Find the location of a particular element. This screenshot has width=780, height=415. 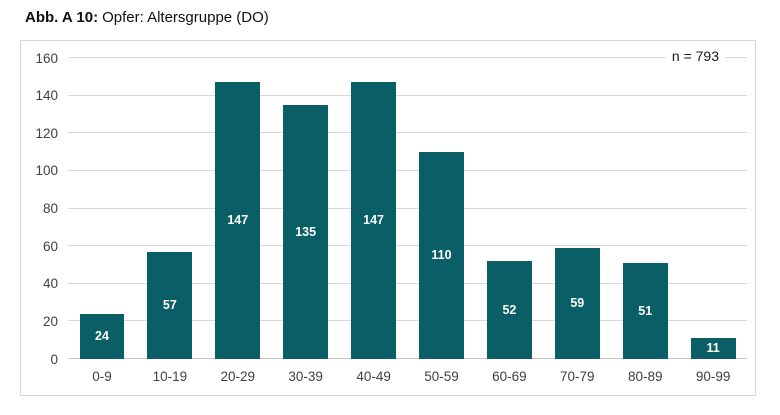

bar-60-69: 52 is located at coordinates (509, 310).